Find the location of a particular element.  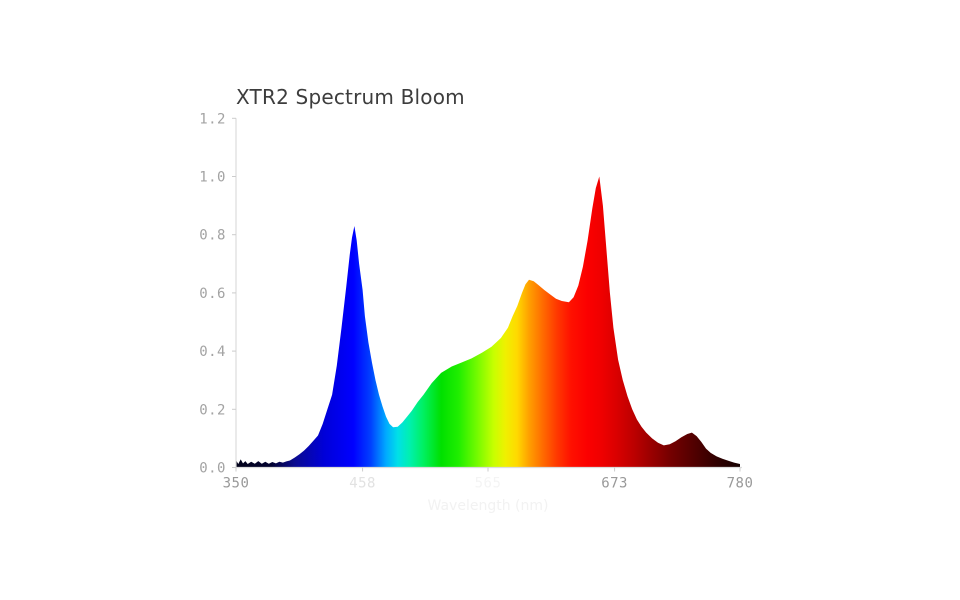

y-tick-label: 0.2 is located at coordinates (212, 410).